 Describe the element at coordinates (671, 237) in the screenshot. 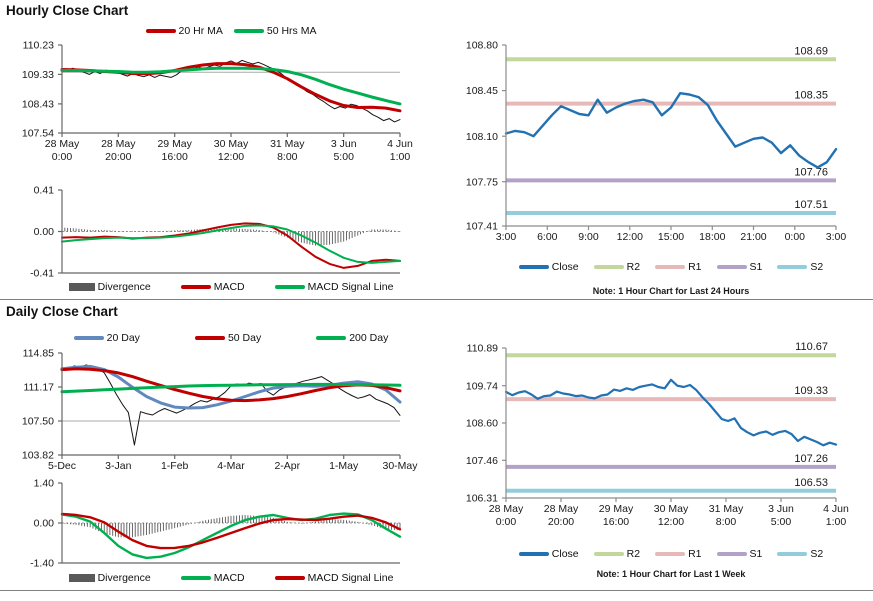

I see `x-tick-label: 15:00` at that location.